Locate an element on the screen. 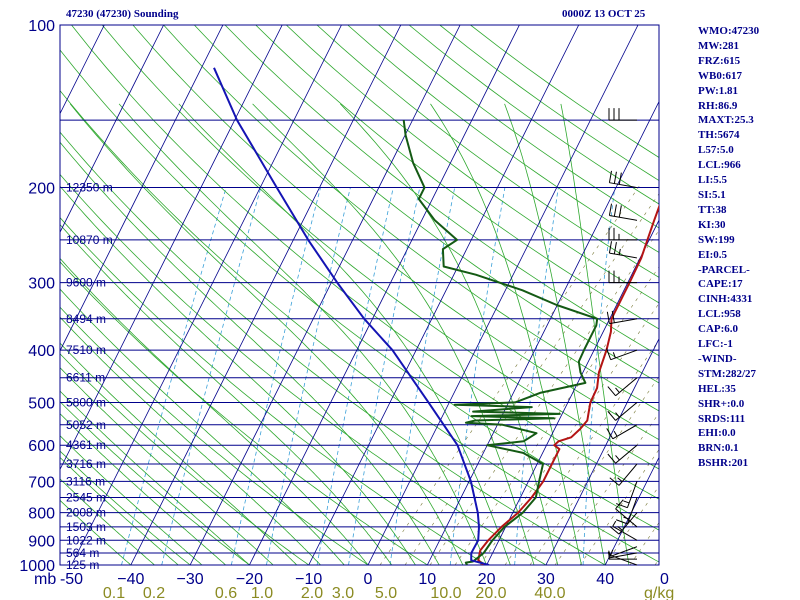 Image resolution: width=800 pixels, height=600 pixels. index-item: -WIND- is located at coordinates (717, 358).